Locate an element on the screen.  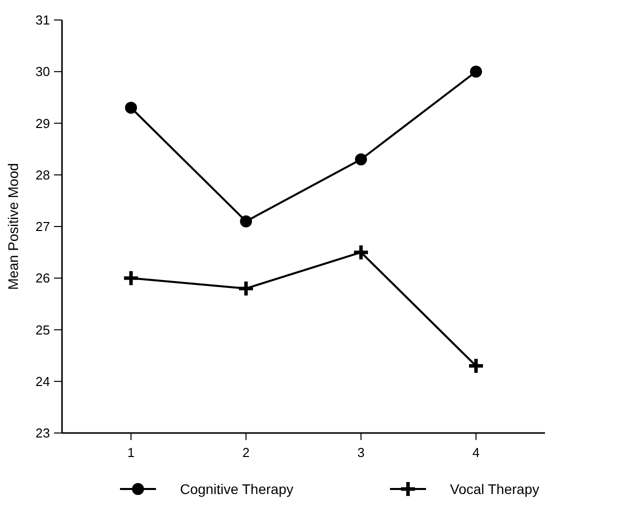
y-tick-label: 27 is located at coordinates (43, 226).